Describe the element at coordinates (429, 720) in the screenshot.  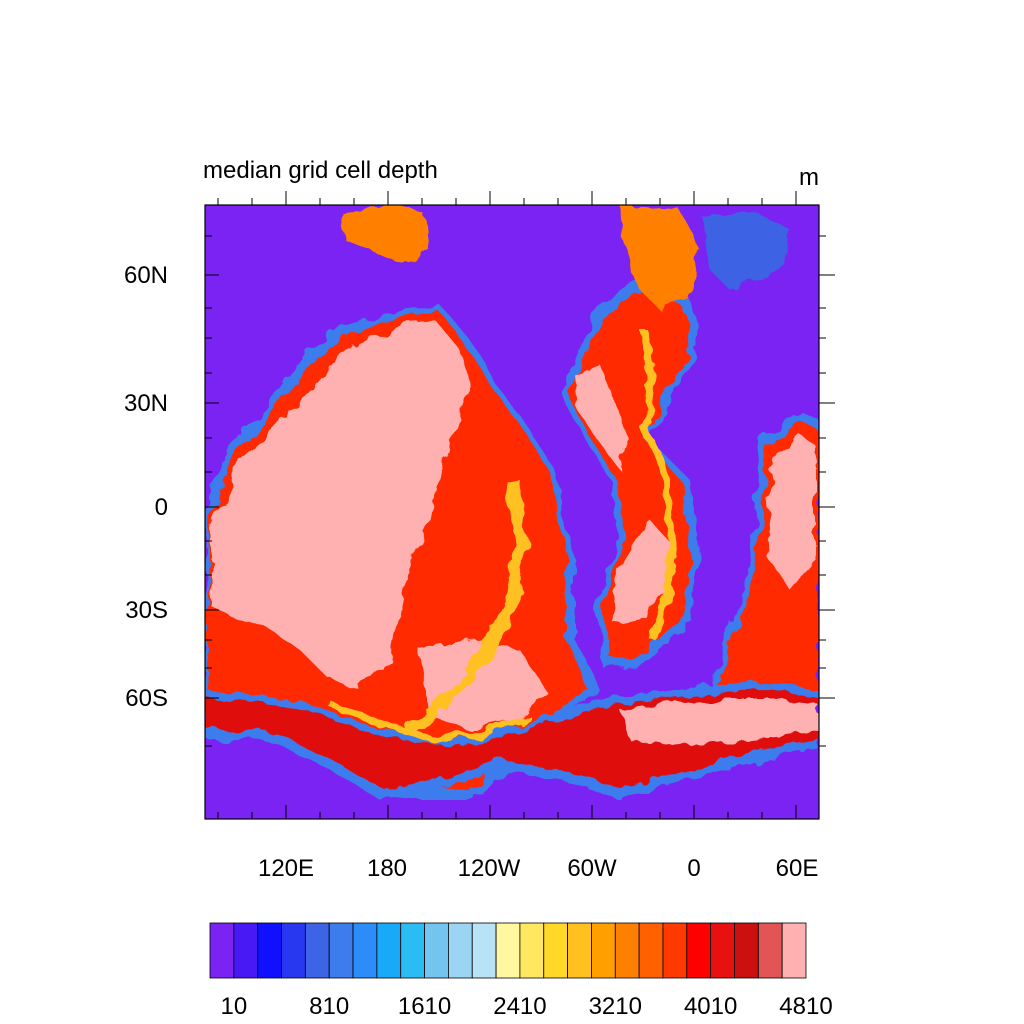
I see `southern-ridge` at that location.